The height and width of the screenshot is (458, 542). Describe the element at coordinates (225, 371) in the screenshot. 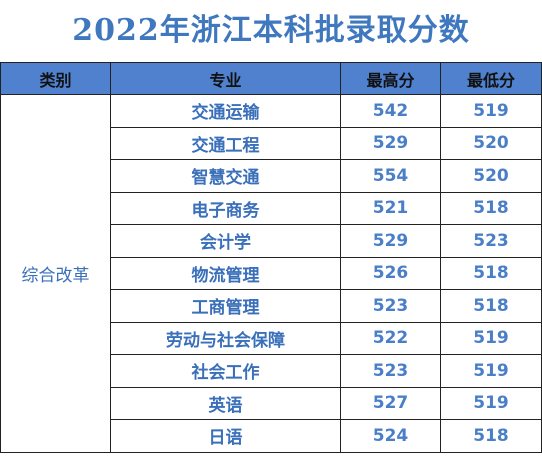

I see `major-cell: 社会工作` at that location.